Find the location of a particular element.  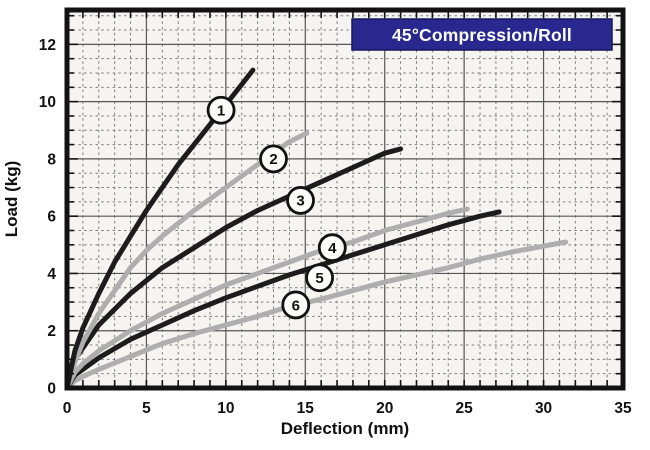

curve-label-4: 4 is located at coordinates (332, 248).